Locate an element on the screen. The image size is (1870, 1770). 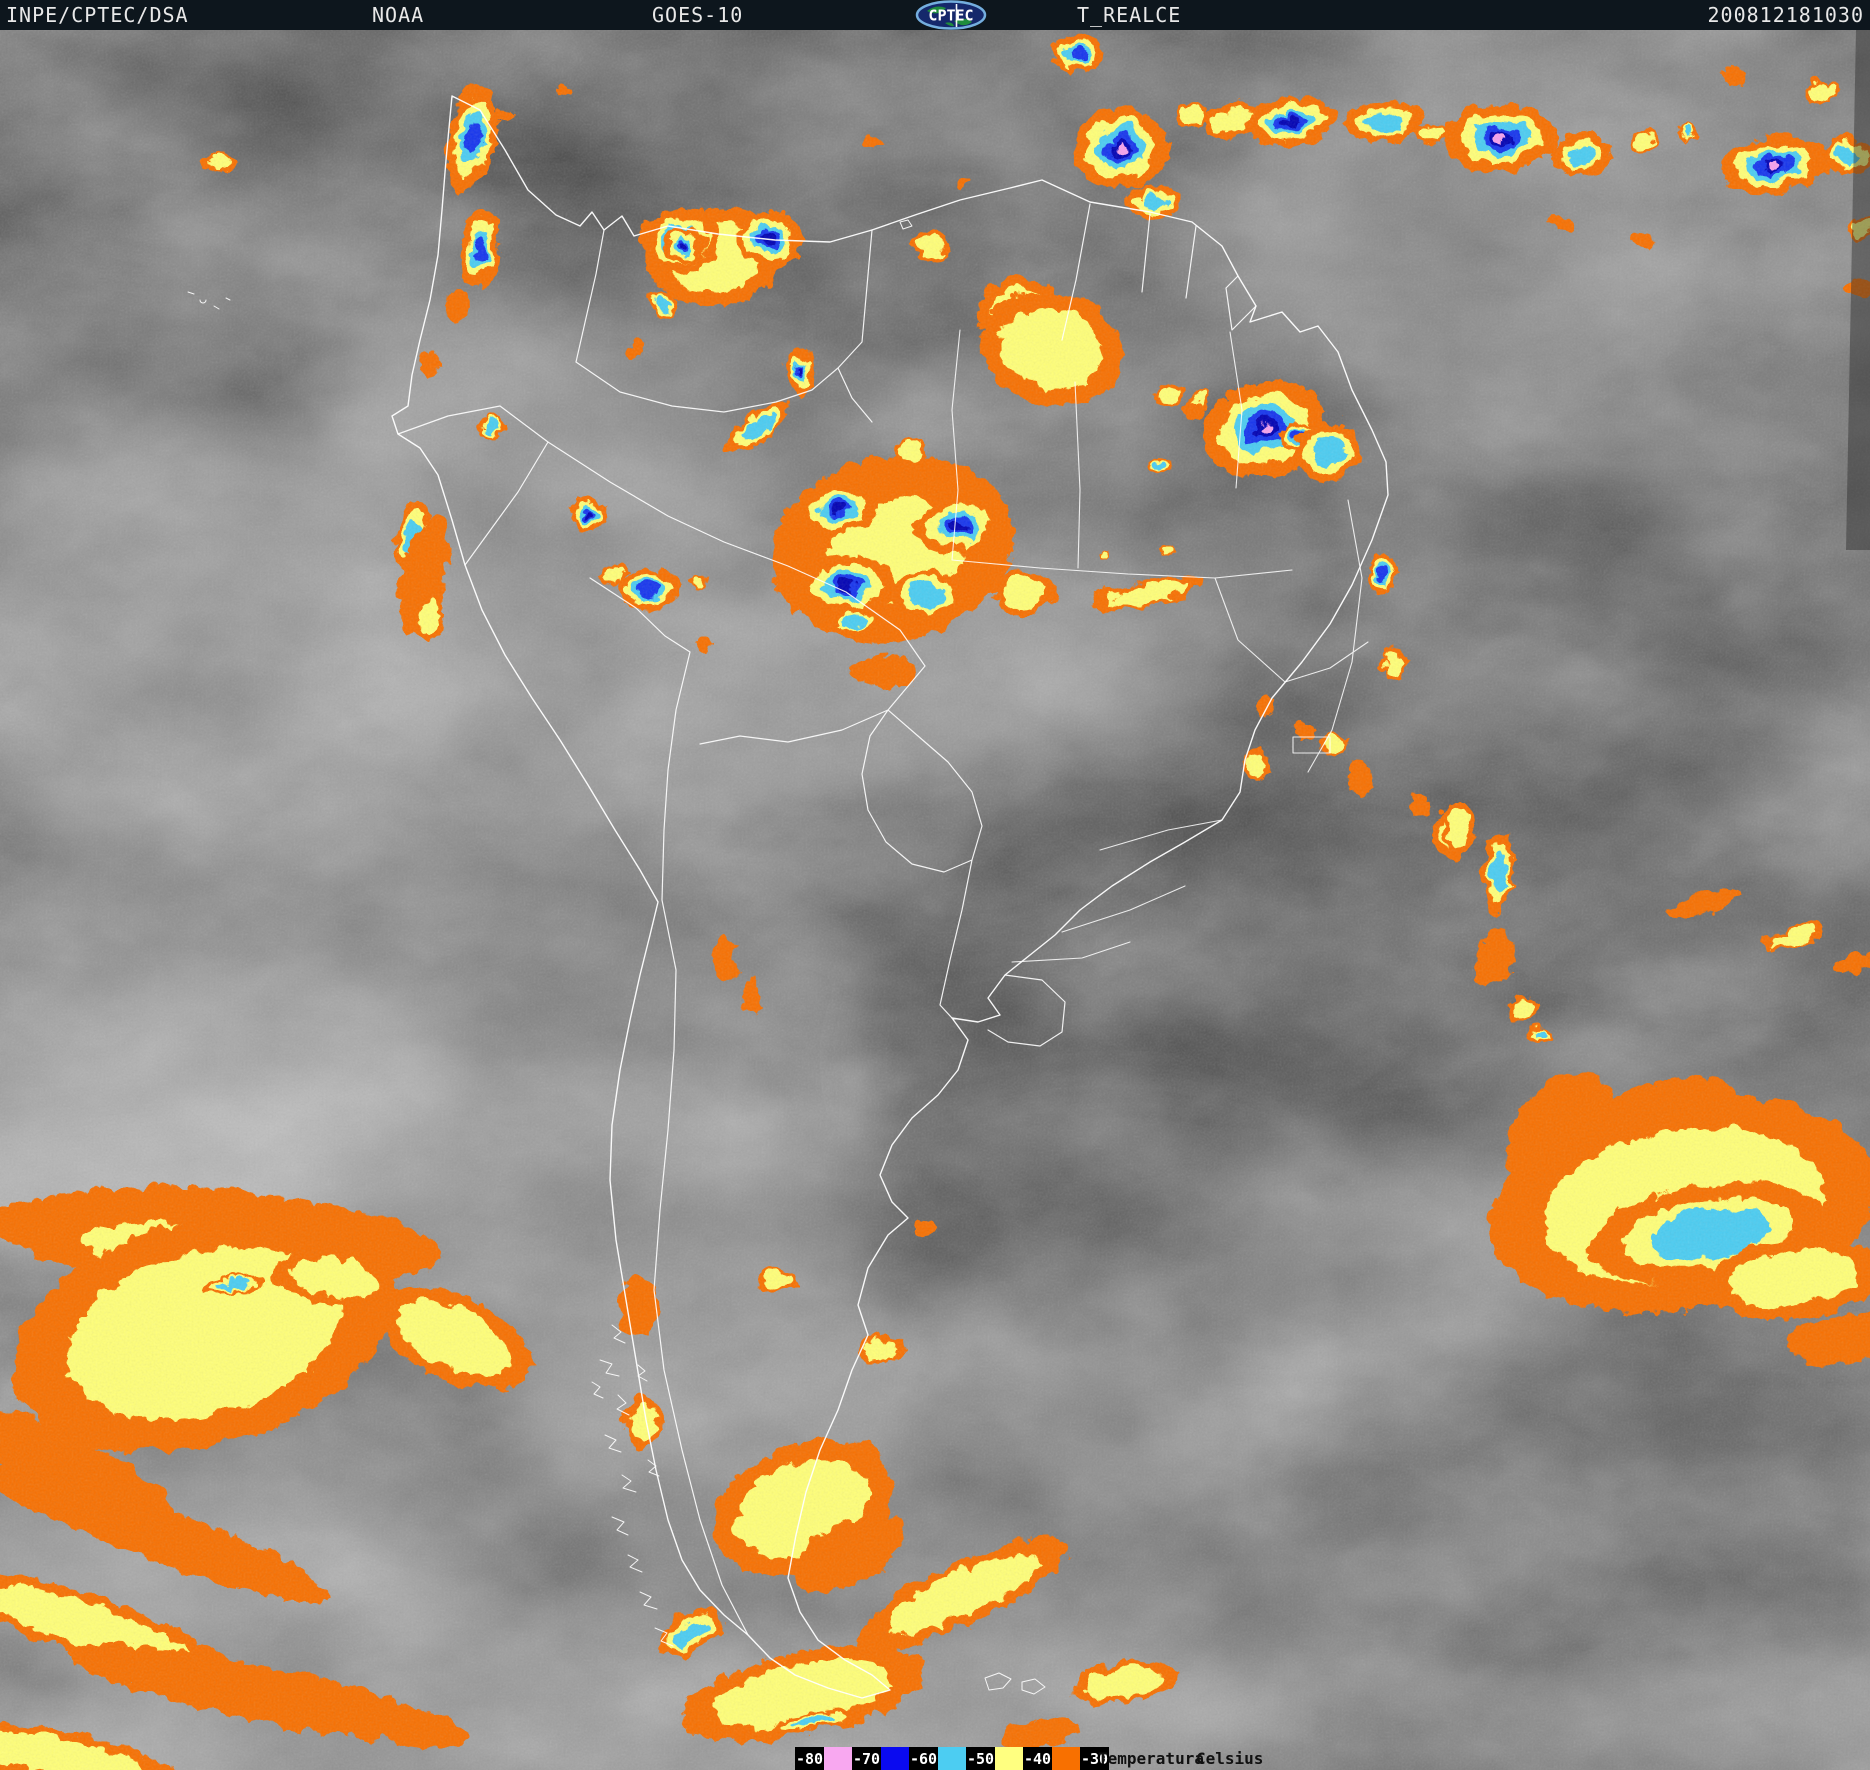
timestamp-label: 200812181030 is located at coordinates (1785, 15).